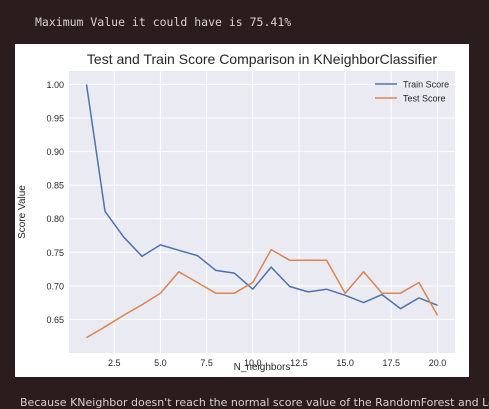  Describe the element at coordinates (163, 22) in the screenshot. I see `cell-output-text: Maximum Value it could have is 75.41%` at that location.